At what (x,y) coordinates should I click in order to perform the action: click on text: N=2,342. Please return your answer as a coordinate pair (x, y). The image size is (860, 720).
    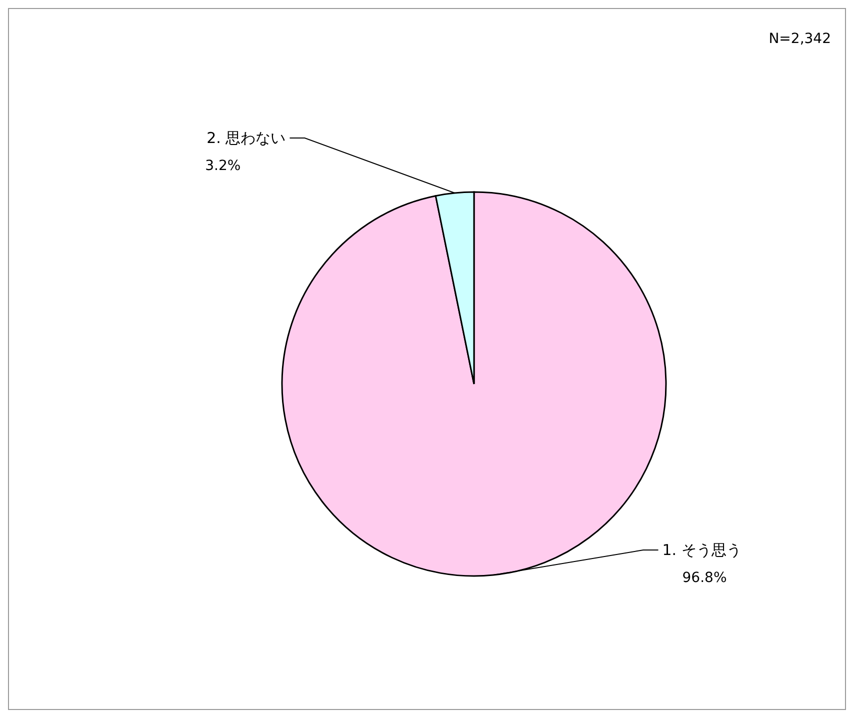
    Looking at the image, I should click on (799, 39).